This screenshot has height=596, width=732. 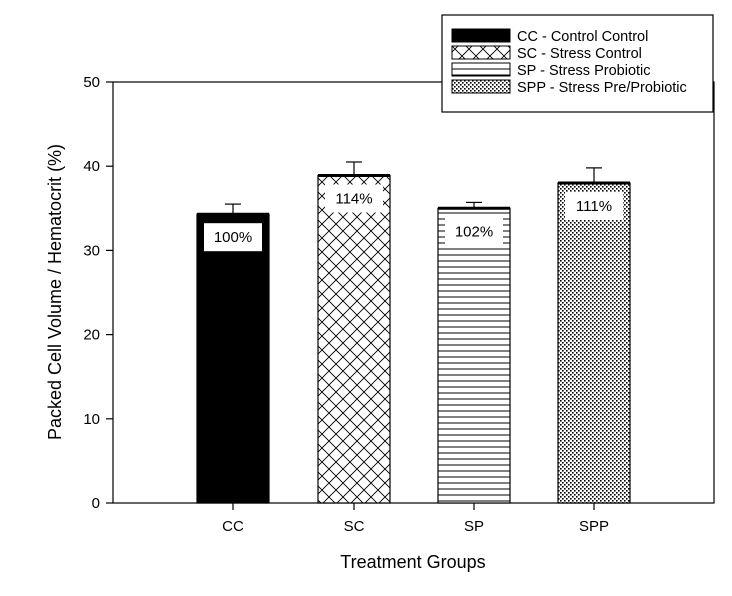 What do you see at coordinates (233, 358) in the screenshot?
I see `bar-cc` at bounding box center [233, 358].